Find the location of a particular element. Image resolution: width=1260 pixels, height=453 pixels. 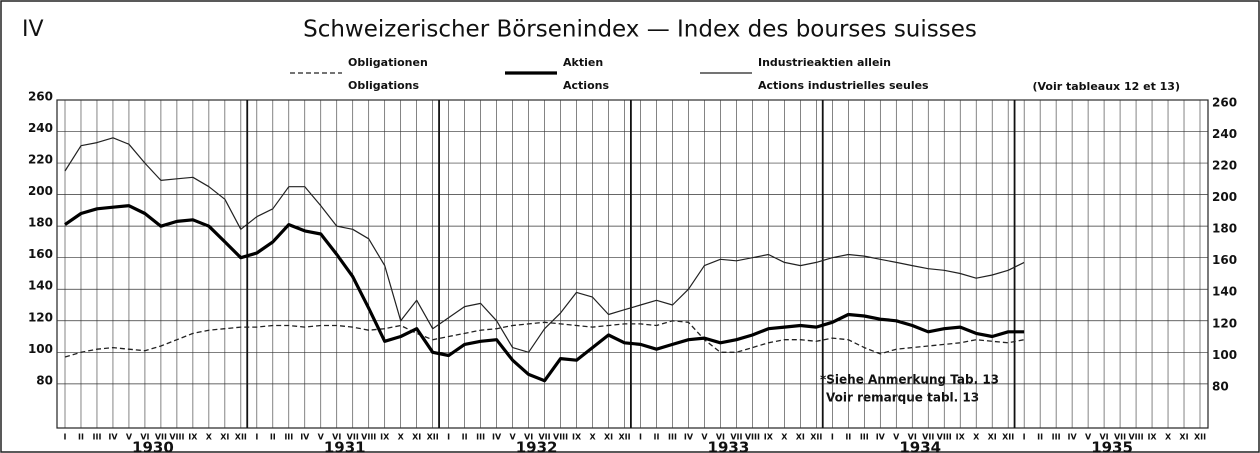

panel-label: IV is located at coordinates (33, 29).